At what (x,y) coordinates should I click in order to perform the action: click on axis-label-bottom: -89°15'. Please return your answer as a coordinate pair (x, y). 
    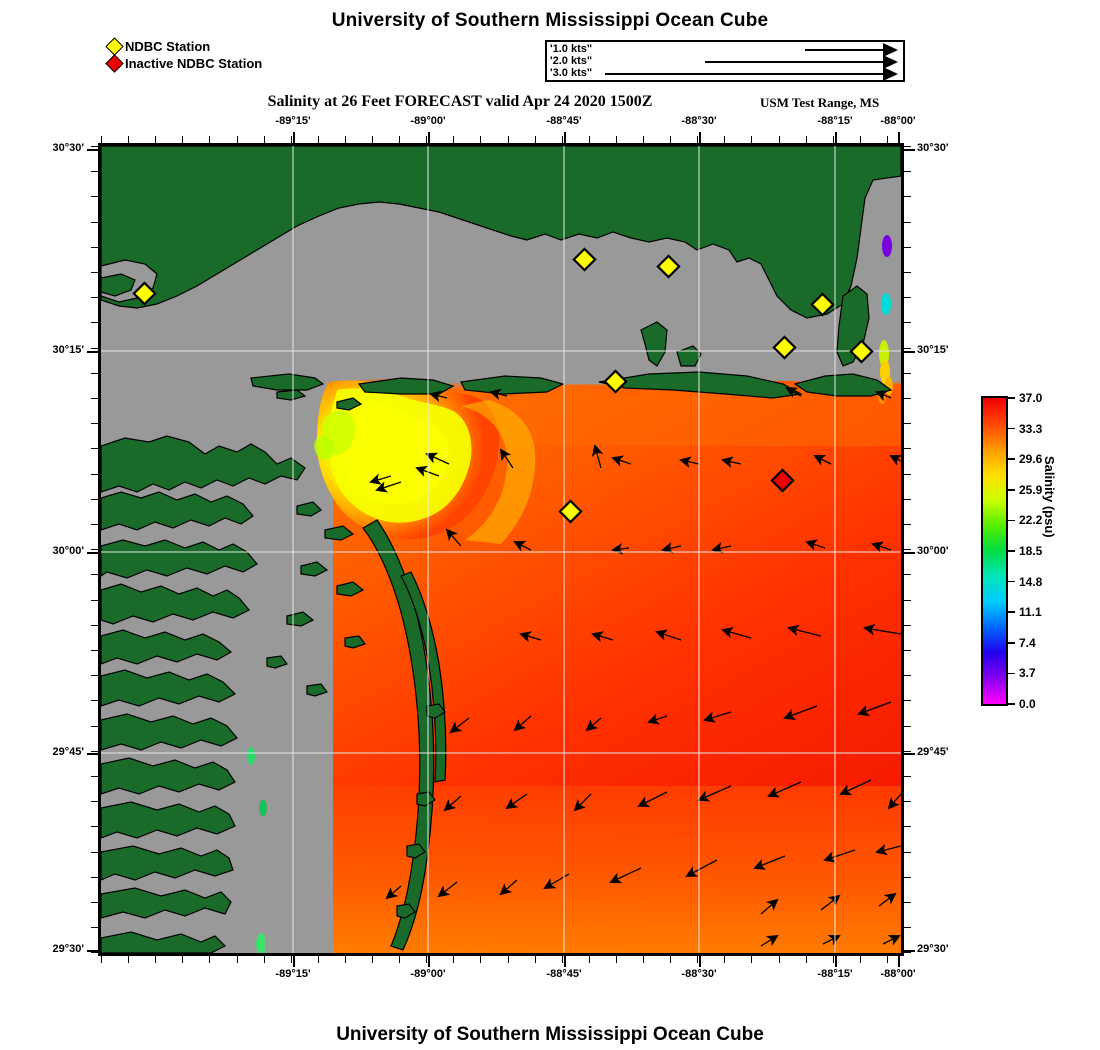
    Looking at the image, I should click on (293, 974).